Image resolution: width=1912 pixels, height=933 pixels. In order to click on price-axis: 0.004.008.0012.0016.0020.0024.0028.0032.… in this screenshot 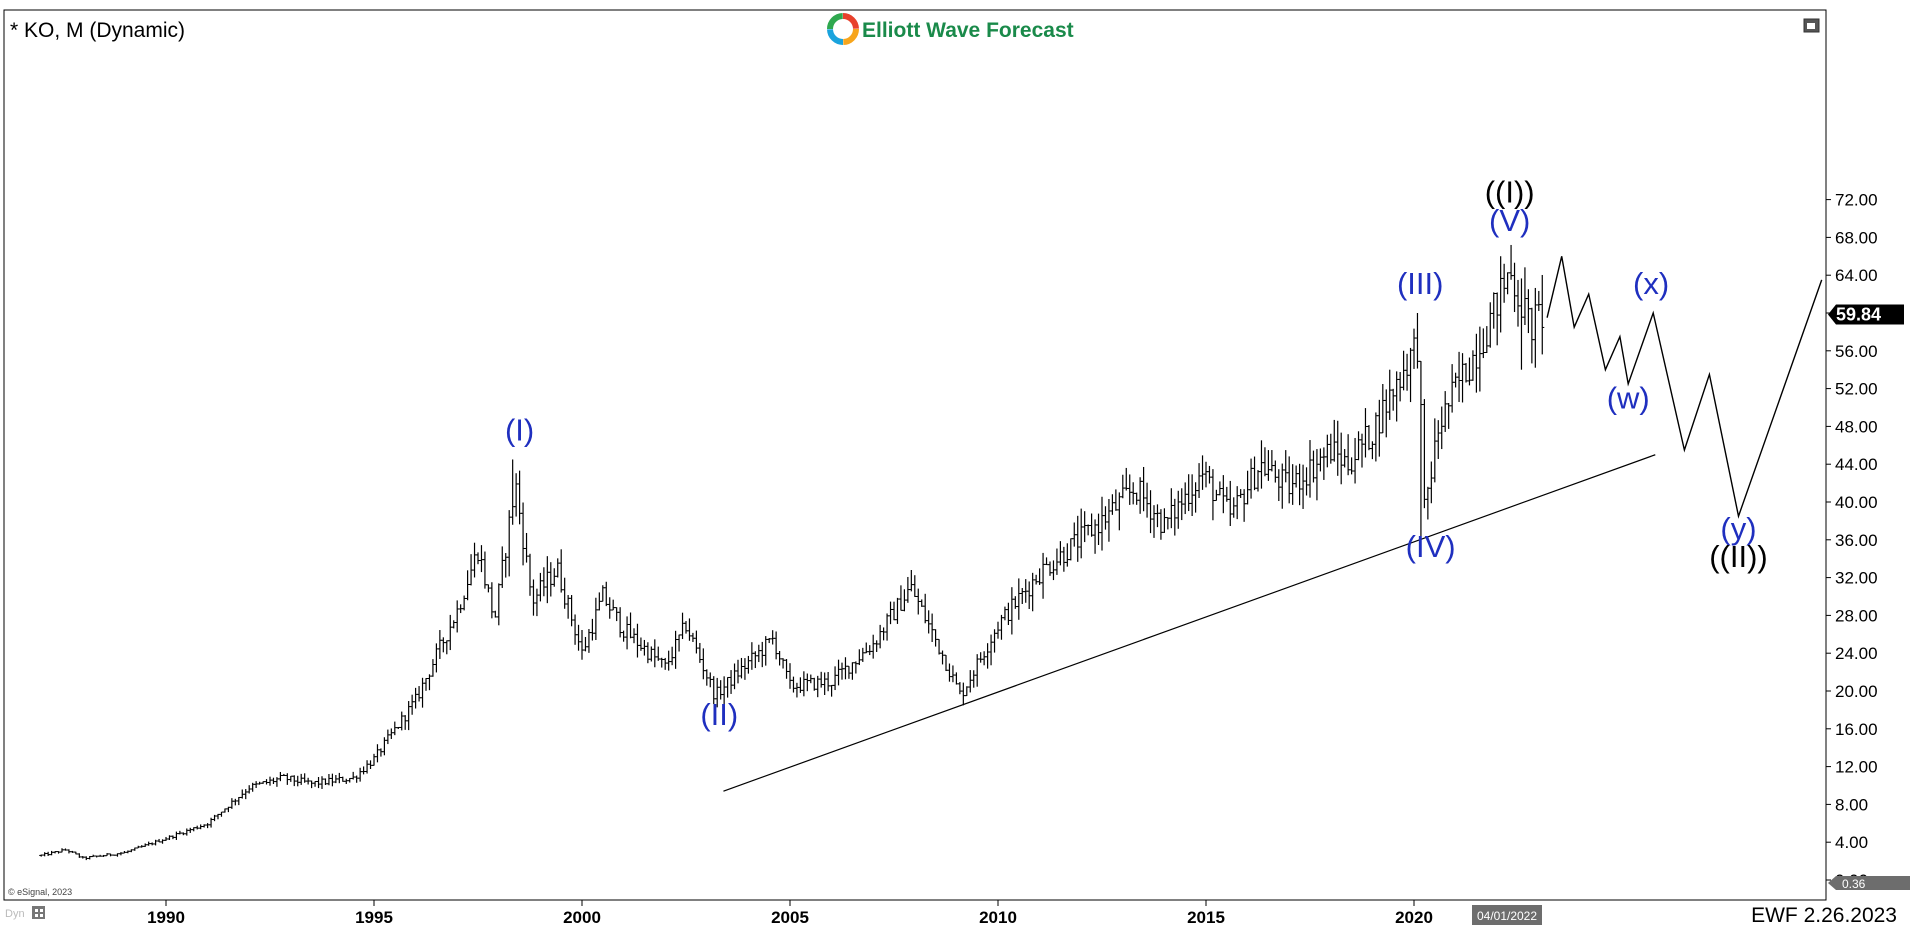, I will do `click(1852, 540)`.